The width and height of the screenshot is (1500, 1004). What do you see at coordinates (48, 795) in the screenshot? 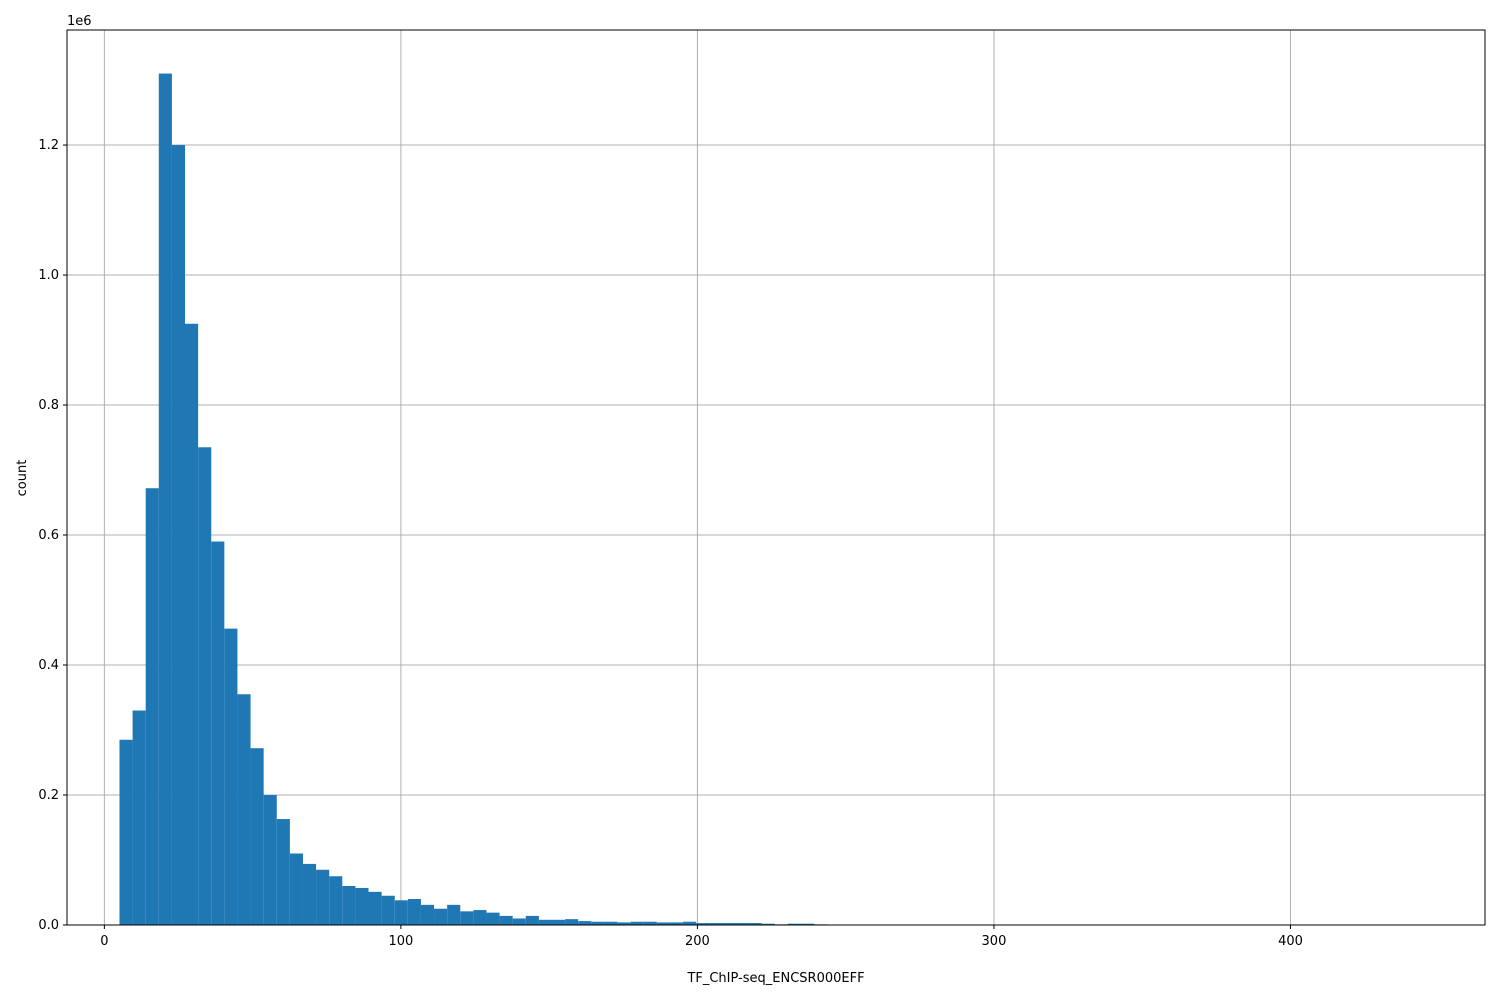
I see `y-tick-label: 0.2` at bounding box center [48, 795].